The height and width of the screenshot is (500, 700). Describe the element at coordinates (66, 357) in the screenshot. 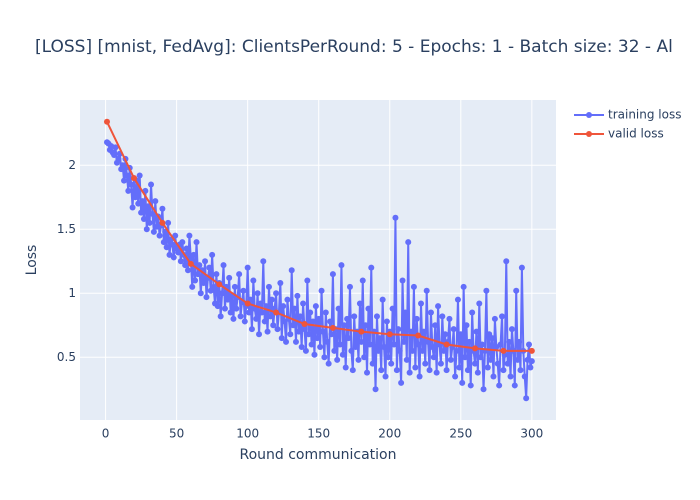

I see `y-tick-label: 0.5` at that location.